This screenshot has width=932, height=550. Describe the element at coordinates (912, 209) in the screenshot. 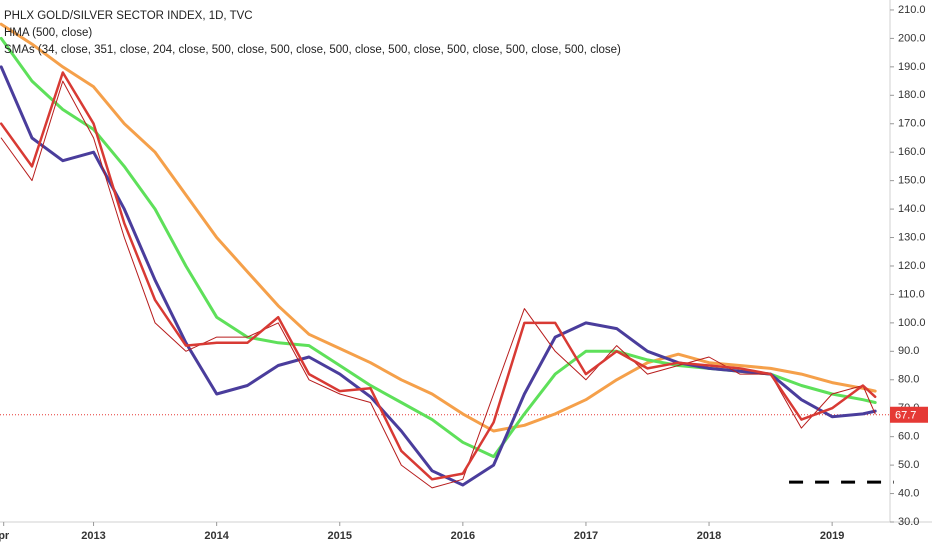

I see `y-tick-label: 140.0` at that location.